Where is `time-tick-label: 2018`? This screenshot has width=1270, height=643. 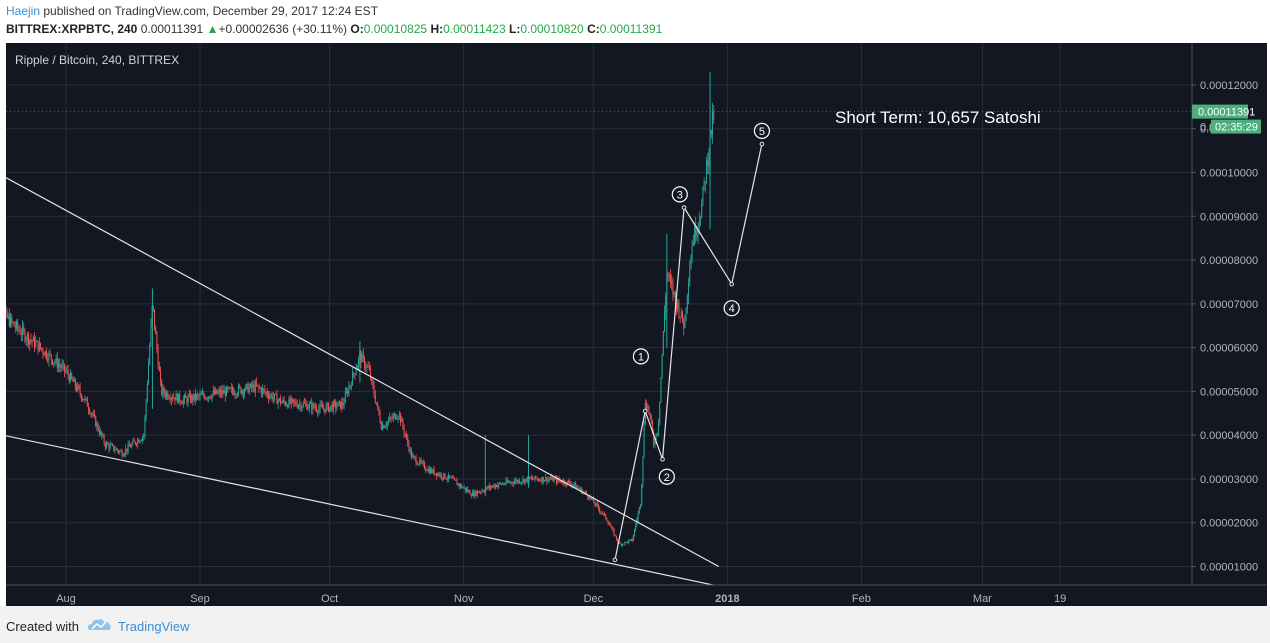 time-tick-label: 2018 is located at coordinates (727, 599).